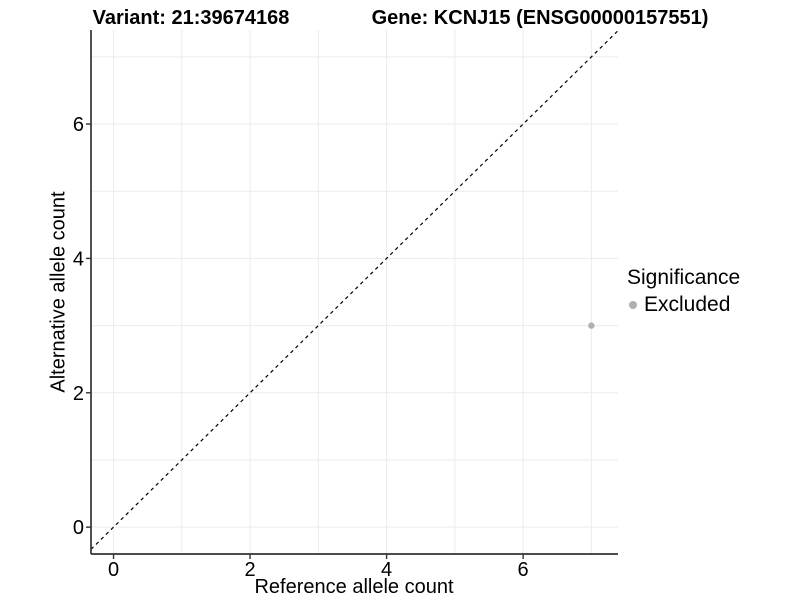 The height and width of the screenshot is (600, 800). I want to click on y-axis-tick-label: 4, so click(78, 259).